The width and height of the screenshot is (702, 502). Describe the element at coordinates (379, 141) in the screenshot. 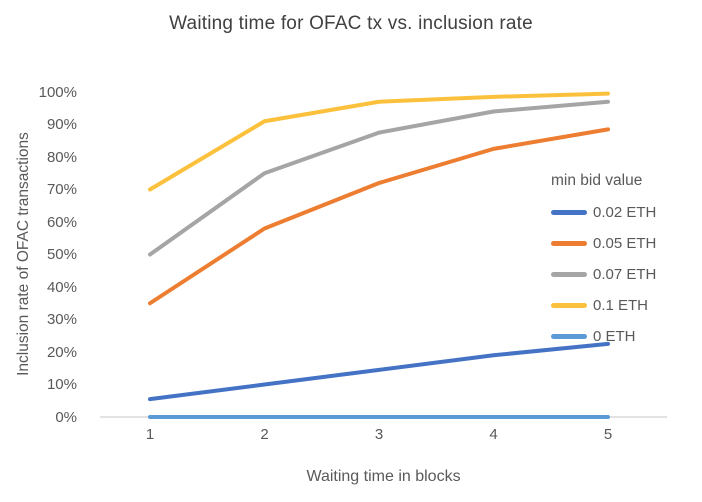

I see `line-series-0-1-eth` at that location.